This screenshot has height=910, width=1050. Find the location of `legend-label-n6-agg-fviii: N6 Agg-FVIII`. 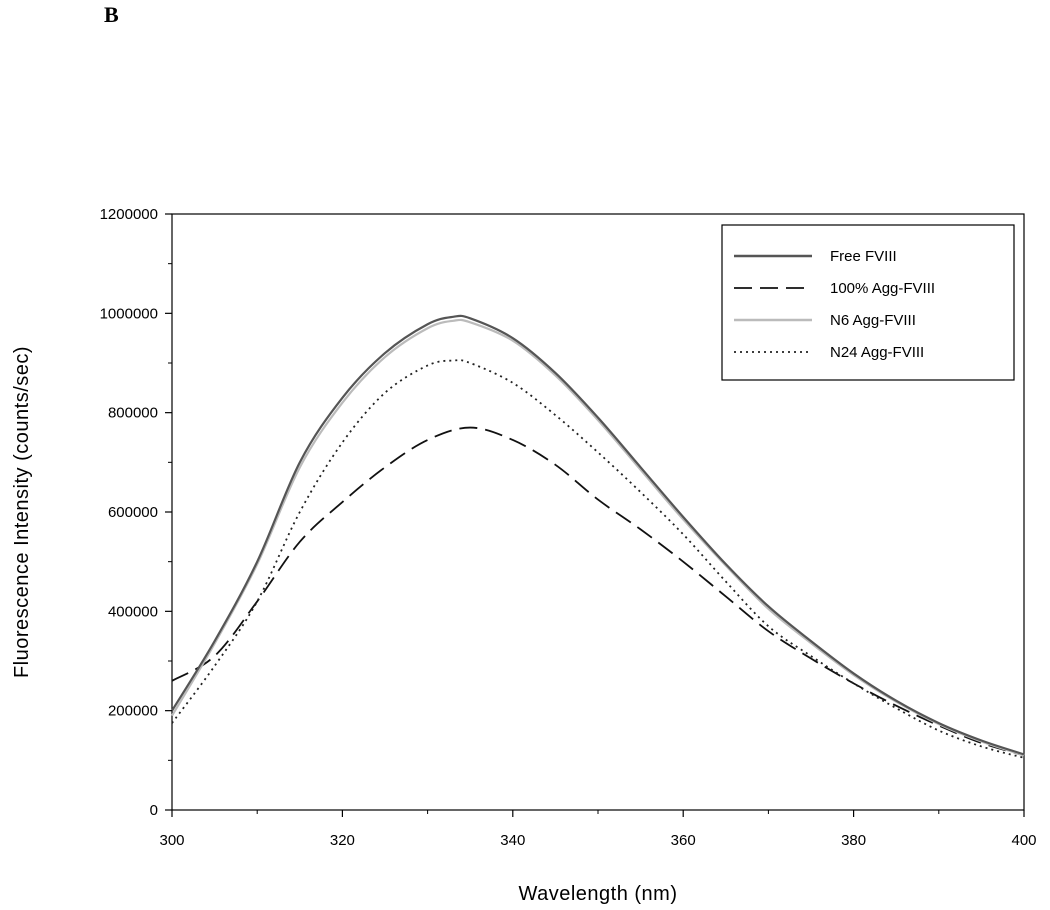

legend-label-n6-agg-fviii: N6 Agg-FVIII is located at coordinates (873, 320).